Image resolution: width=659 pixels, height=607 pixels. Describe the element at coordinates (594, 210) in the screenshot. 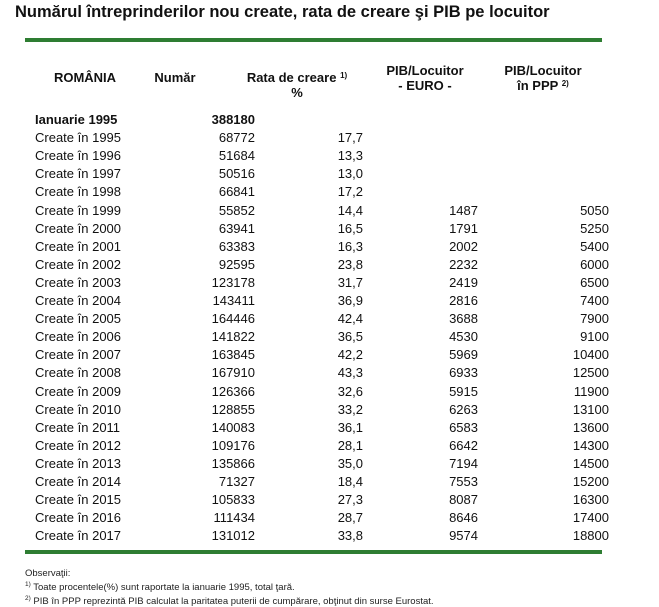

I see `row-pib-ppp: 5050` at that location.